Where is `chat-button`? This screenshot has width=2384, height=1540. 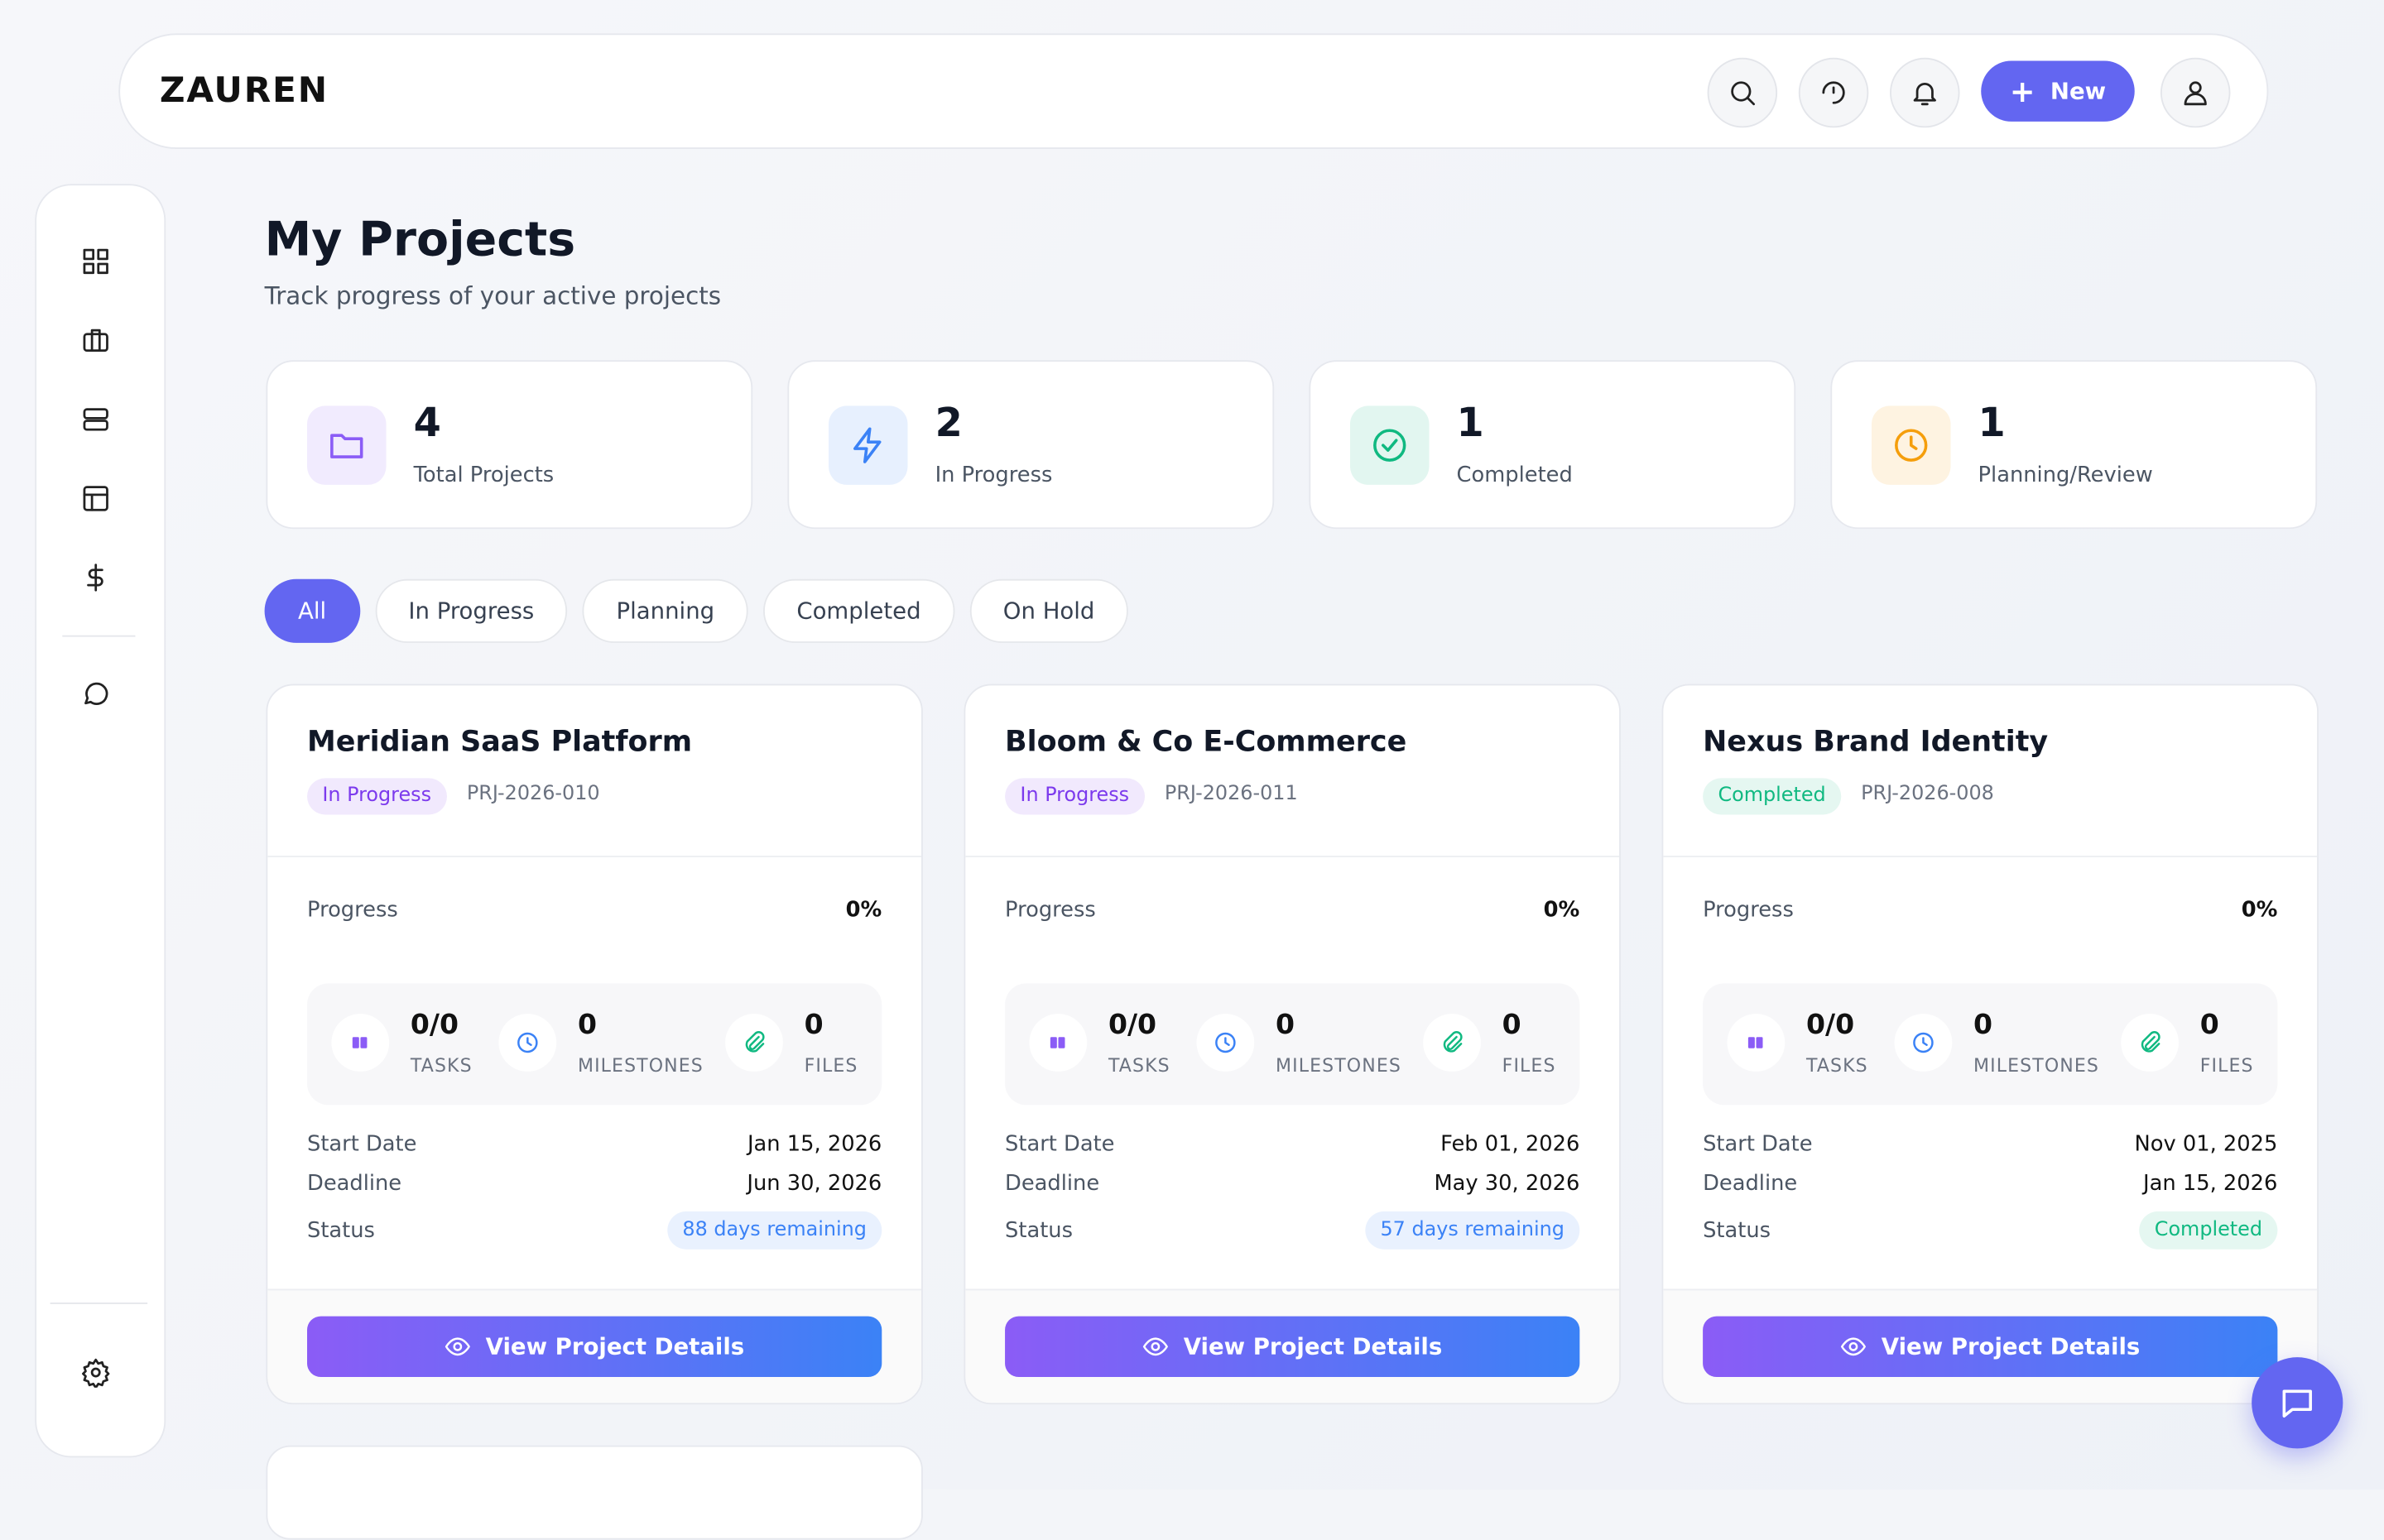 chat-button is located at coordinates (2297, 1403).